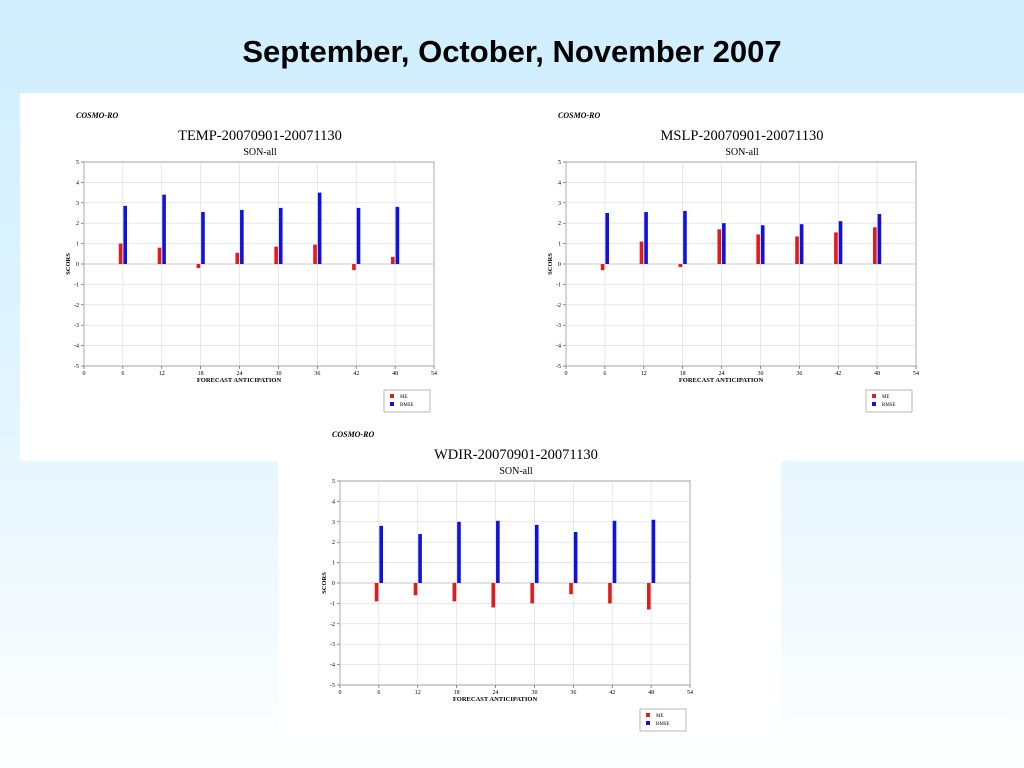  I want to click on y-tick-label: -3, so click(76, 326).